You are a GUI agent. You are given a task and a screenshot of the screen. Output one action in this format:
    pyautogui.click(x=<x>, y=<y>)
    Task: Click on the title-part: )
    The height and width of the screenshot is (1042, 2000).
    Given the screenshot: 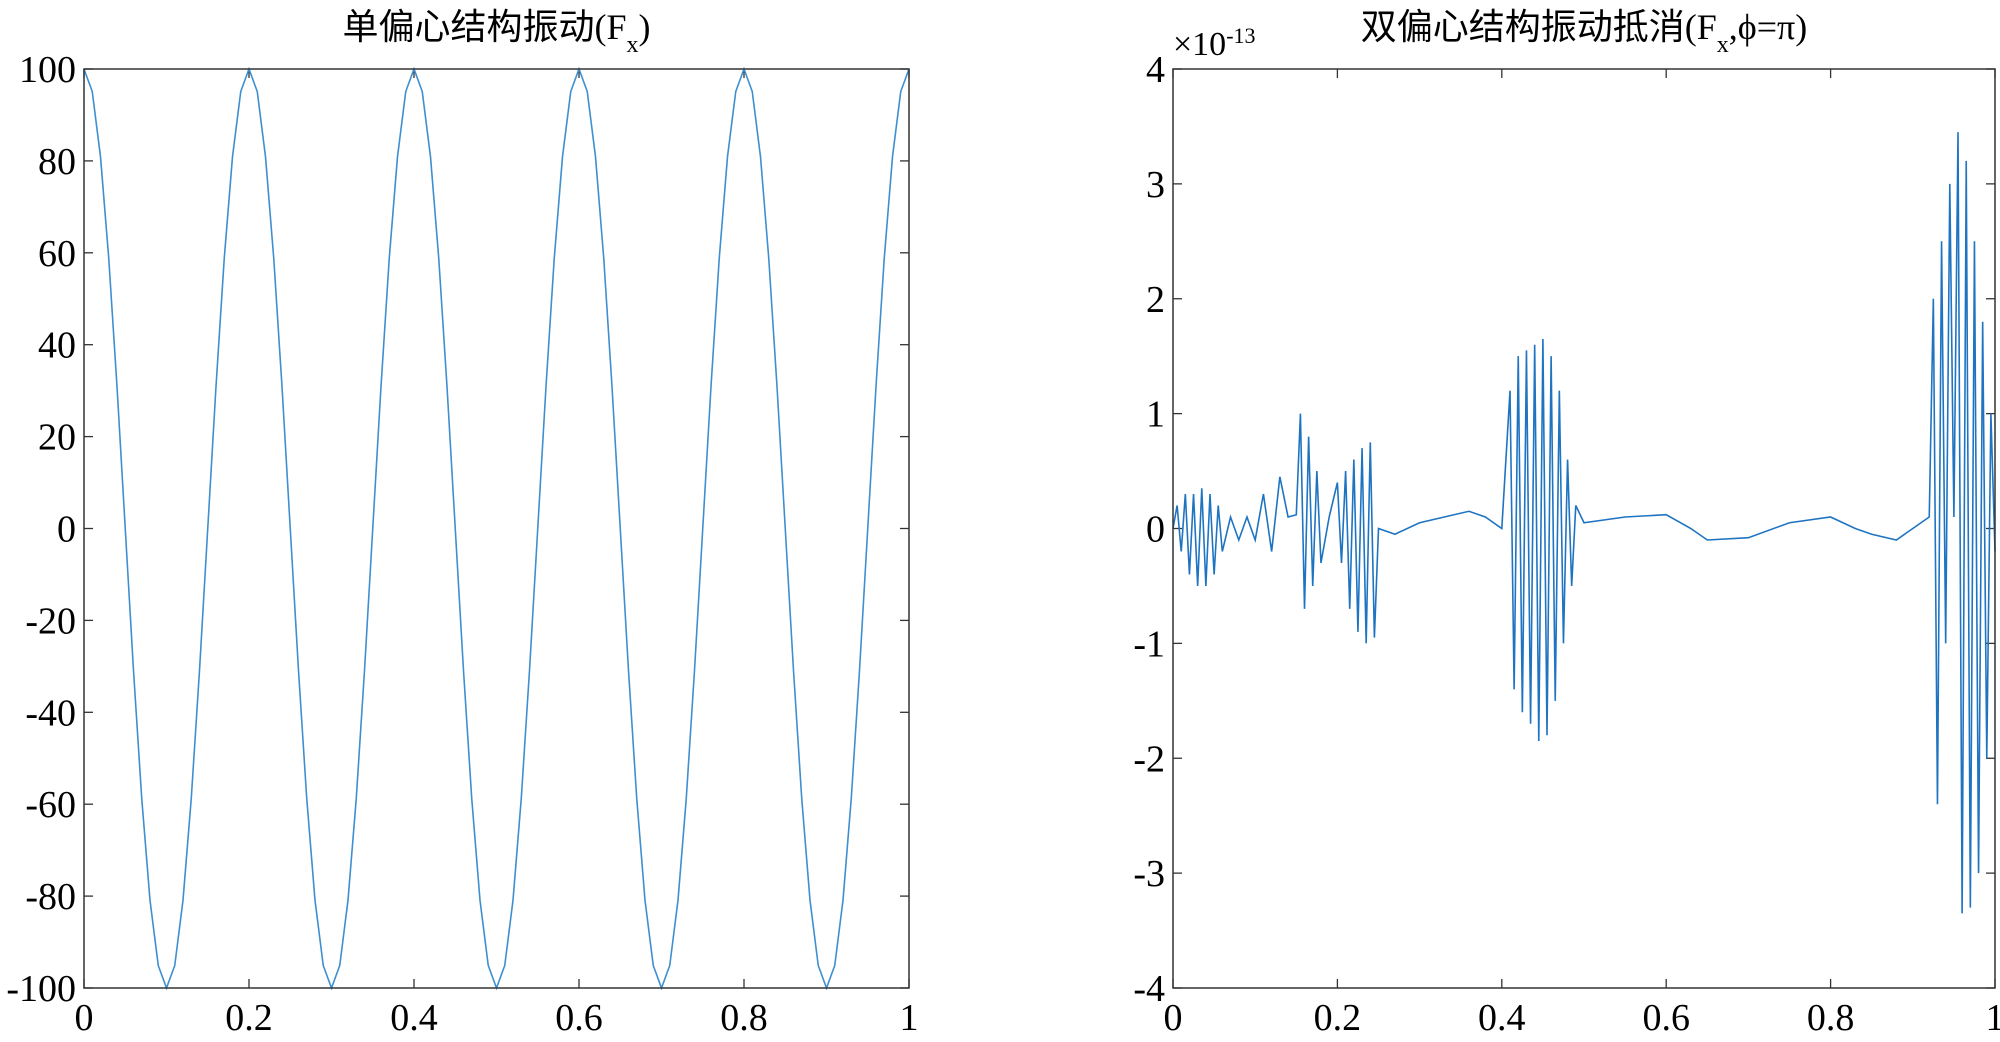 What is the action you would take?
    pyautogui.click(x=645, y=27)
    